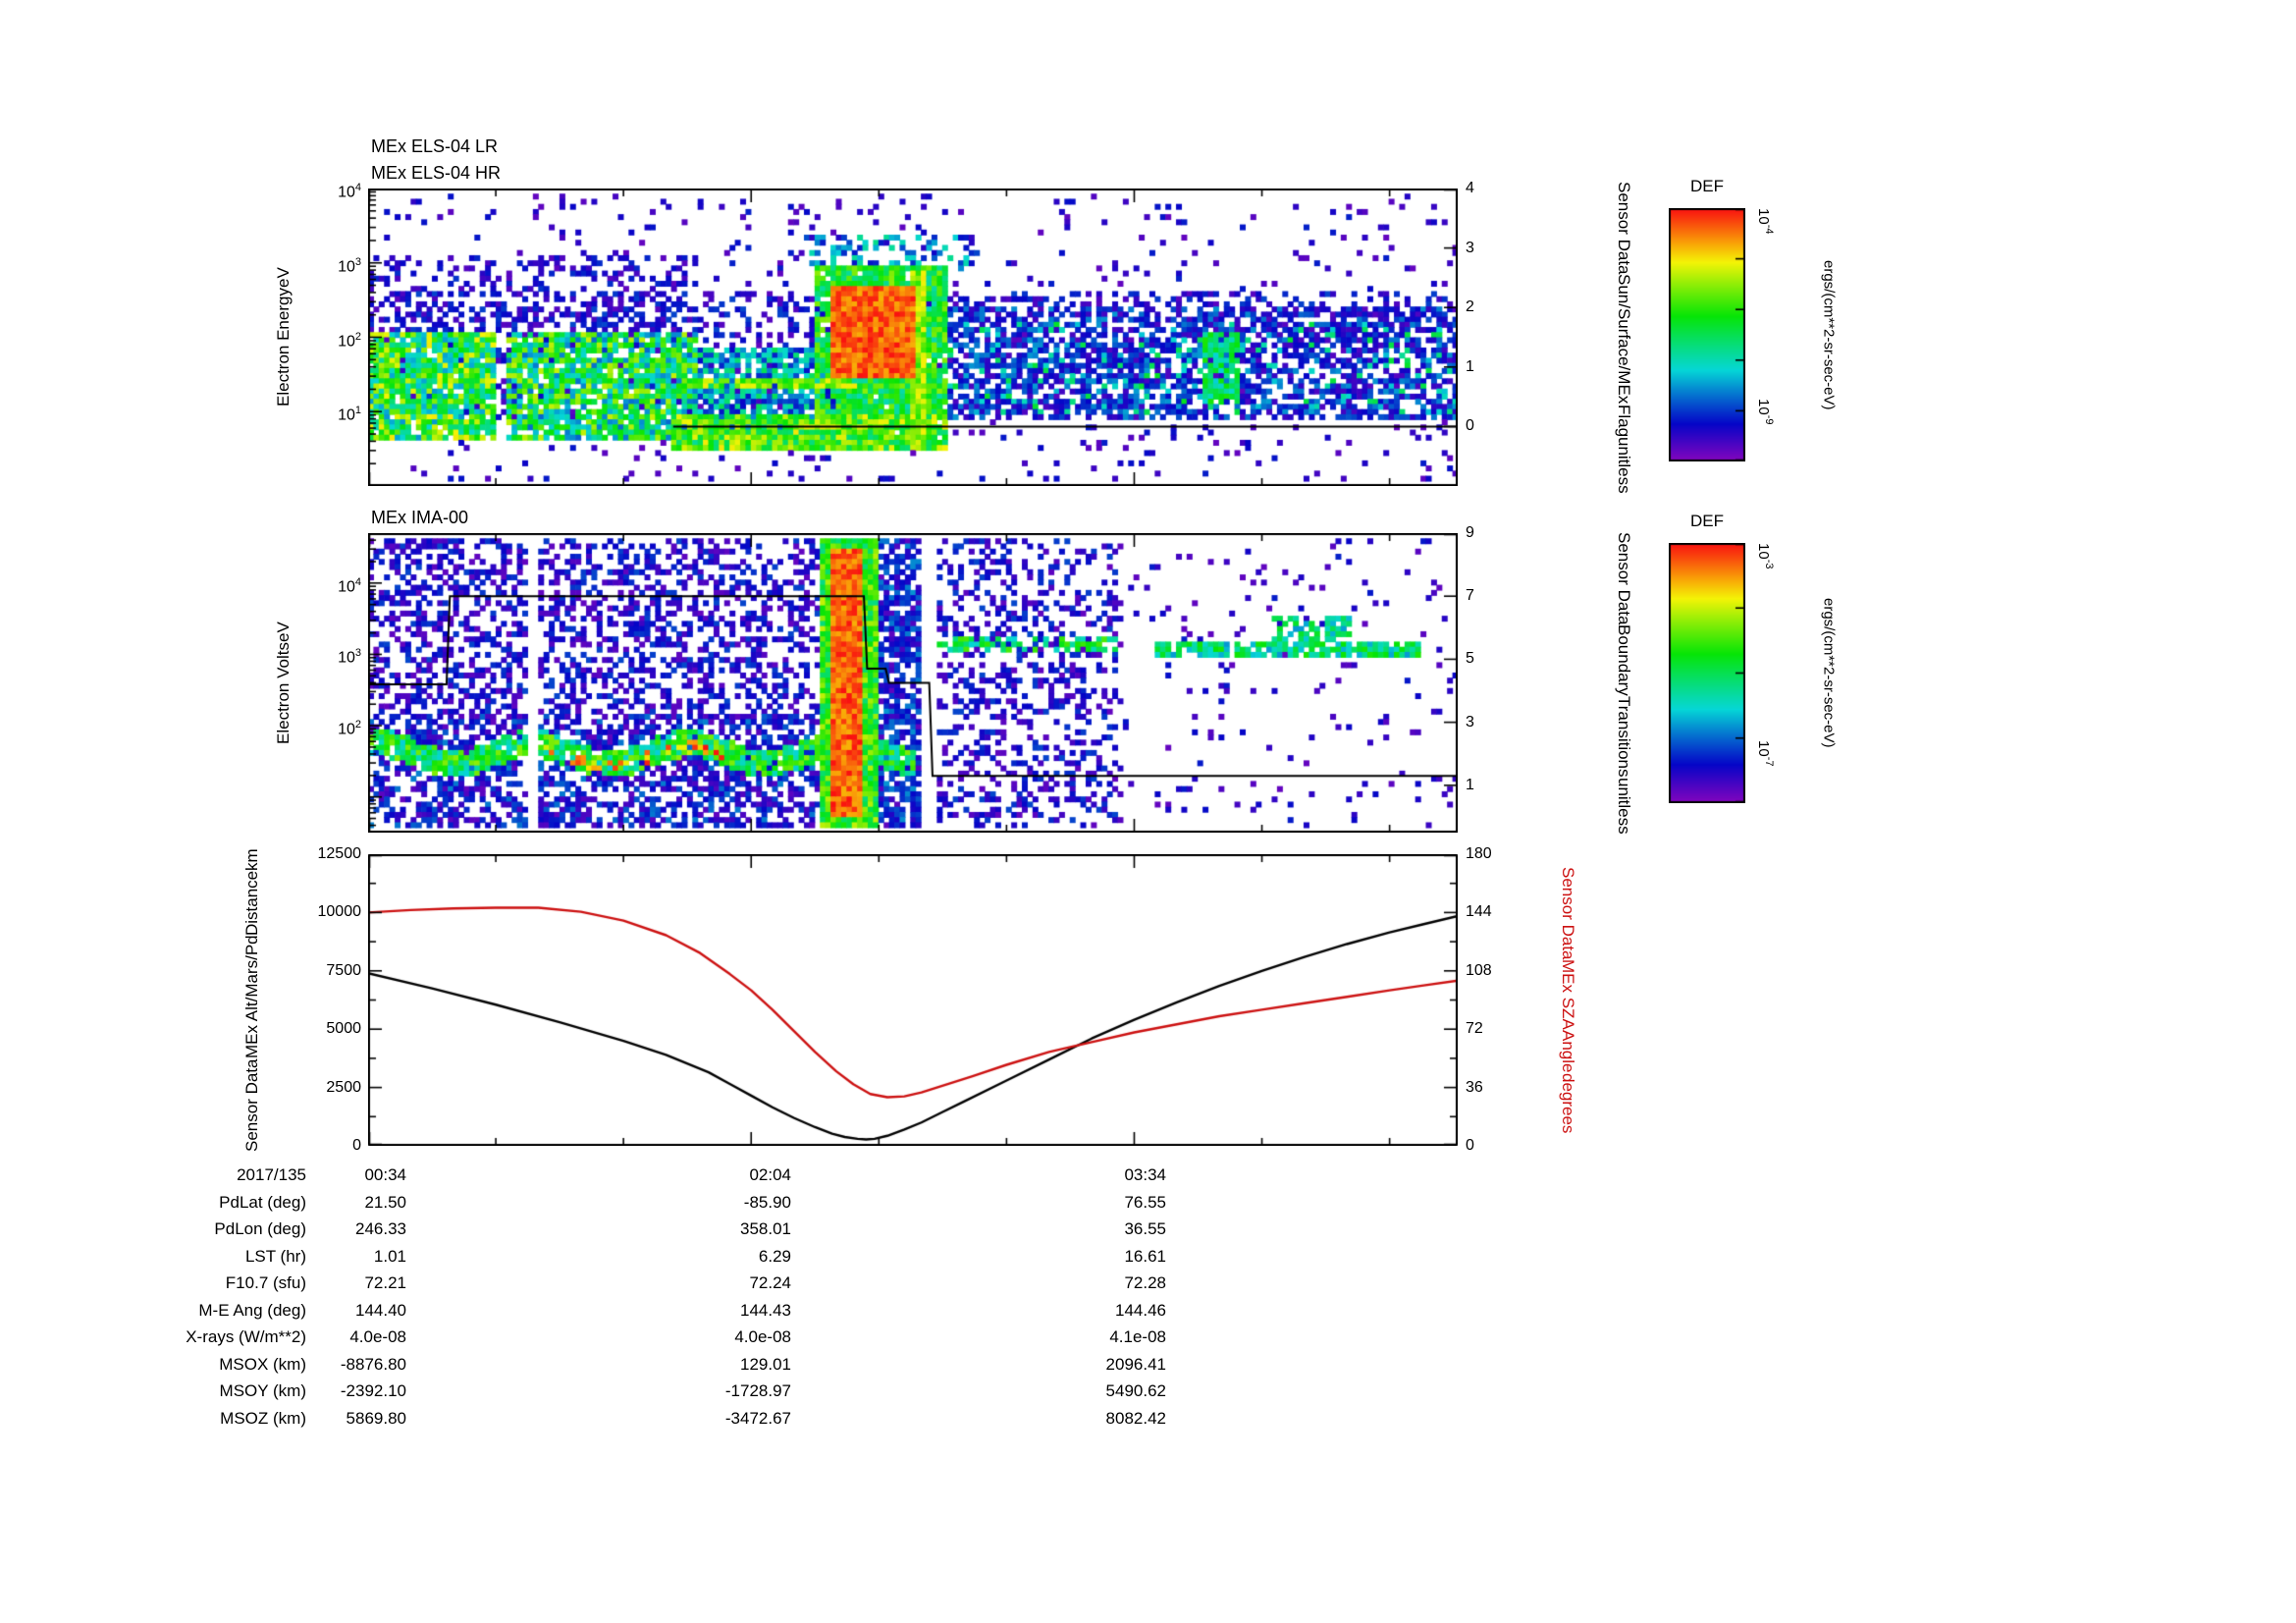 This screenshot has width=2296, height=1623. What do you see at coordinates (1470, 188) in the screenshot?
I see `els-right-tick-label: 4` at bounding box center [1470, 188].